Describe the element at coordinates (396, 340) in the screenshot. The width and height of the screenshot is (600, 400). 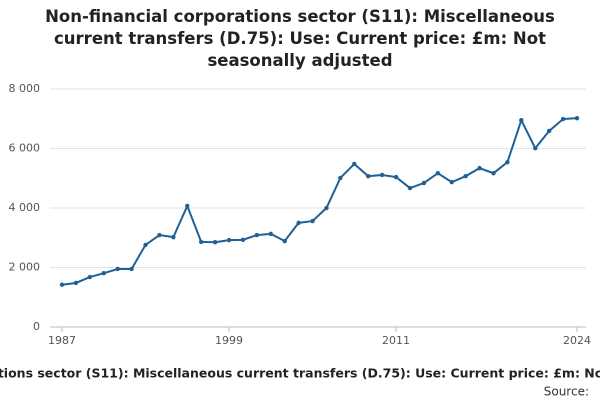
I see `x-tick-label: 2011` at that location.